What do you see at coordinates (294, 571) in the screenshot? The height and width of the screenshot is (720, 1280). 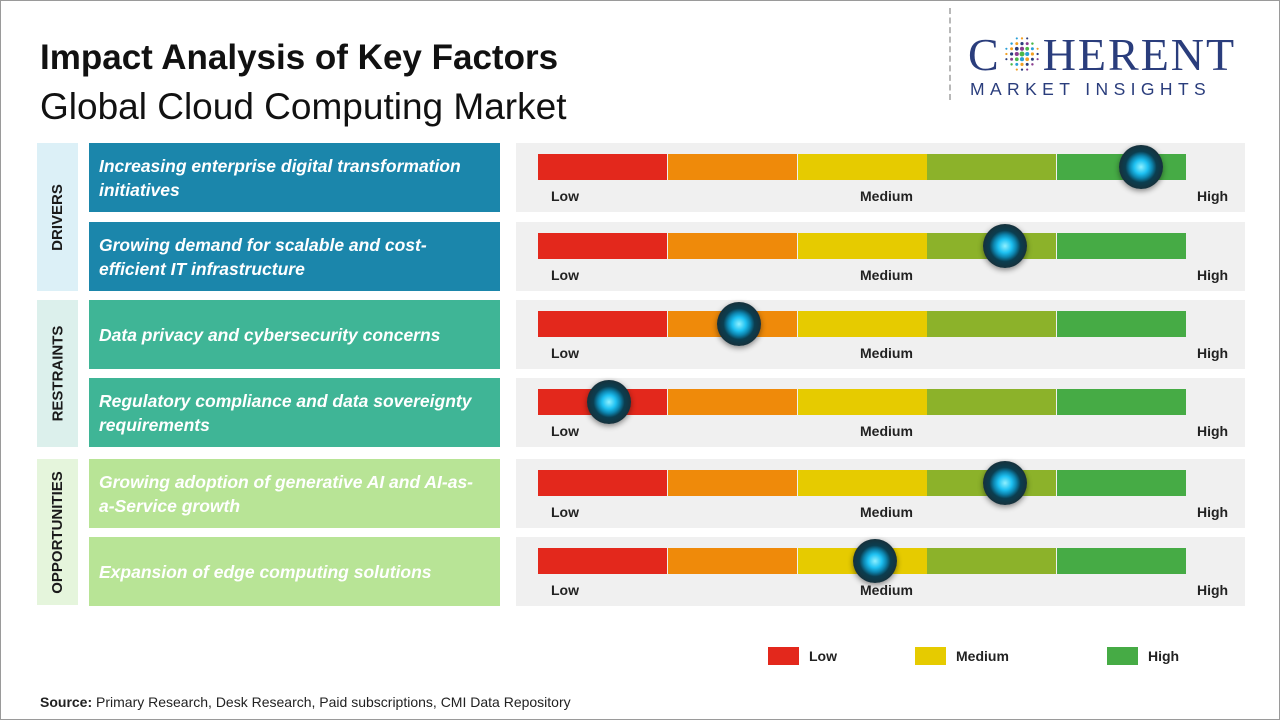 I see `factor-label: Expansion of edge computing solutions` at bounding box center [294, 571].